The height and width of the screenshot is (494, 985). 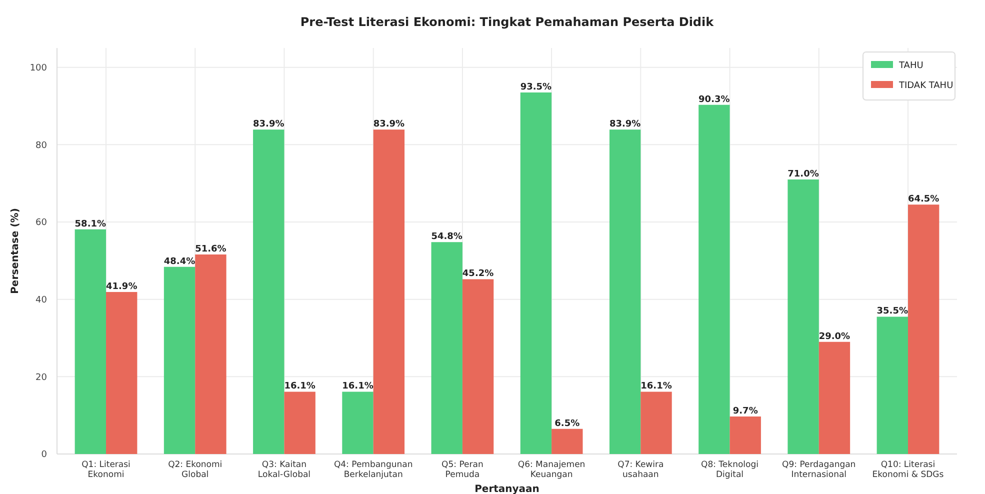 I want to click on x-tick-label: Q9: Perdagangan Internasional, so click(x=819, y=470).